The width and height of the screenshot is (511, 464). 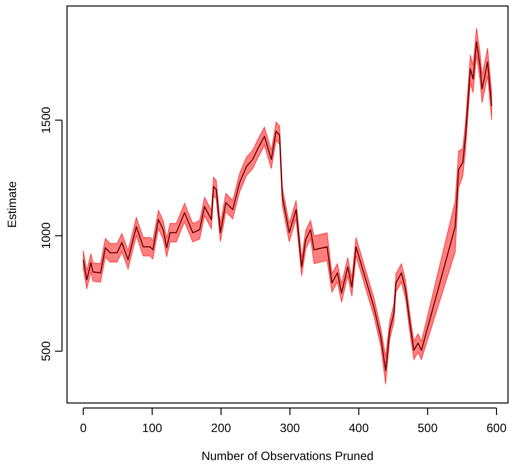 I want to click on x-tick-label: 600, so click(x=496, y=428).